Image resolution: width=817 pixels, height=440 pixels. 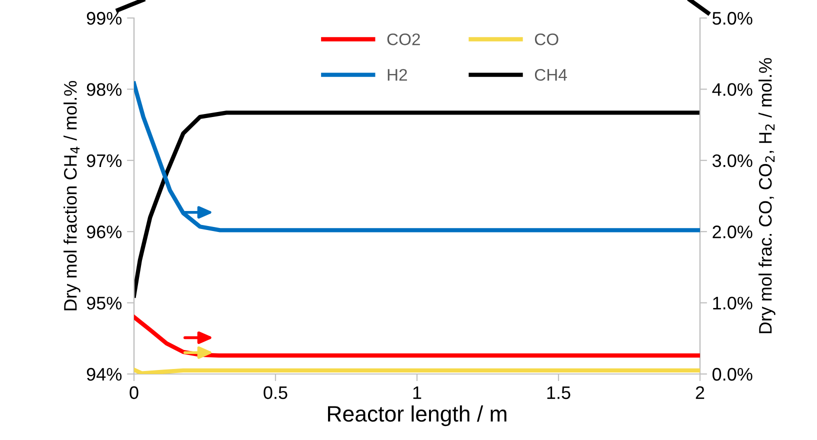 I want to click on y-axis-title: Dry mol fraction CH$_{4}$ / mol.%, so click(x=72, y=195).